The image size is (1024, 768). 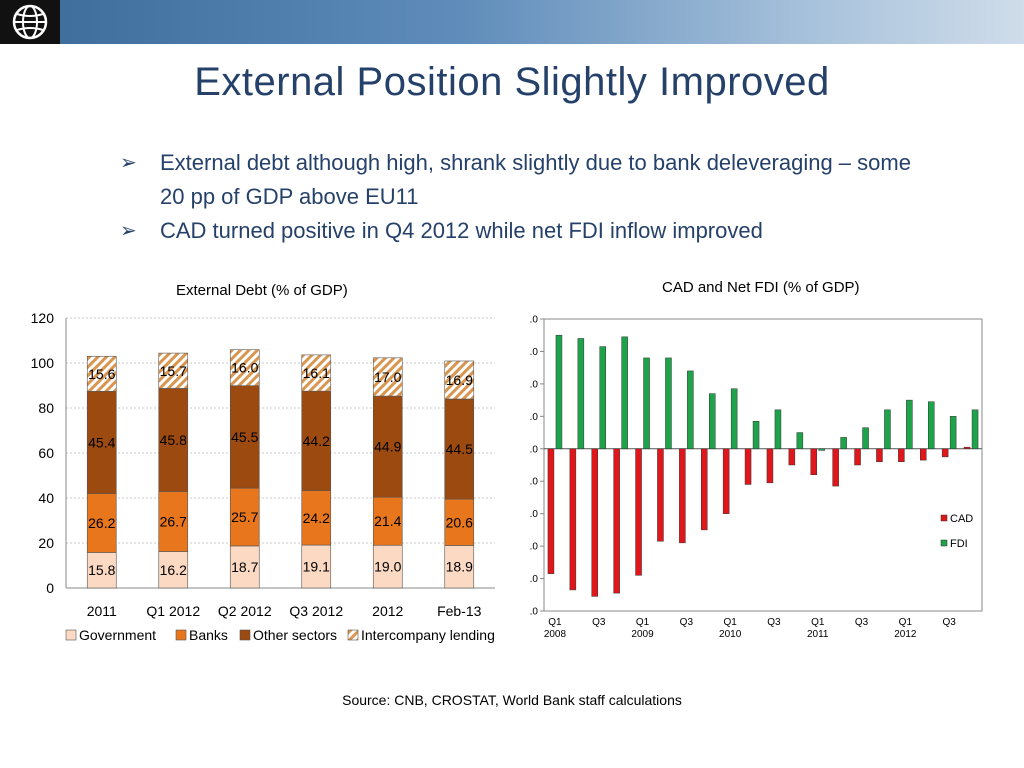 What do you see at coordinates (512, 82) in the screenshot?
I see `slide-title: External Position Slightly Improved` at bounding box center [512, 82].